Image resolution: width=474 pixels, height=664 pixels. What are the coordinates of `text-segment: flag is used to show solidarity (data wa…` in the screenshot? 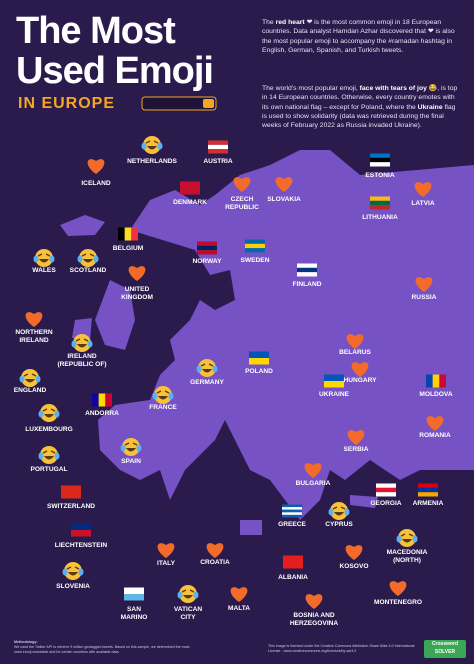 It's located at (359, 116).